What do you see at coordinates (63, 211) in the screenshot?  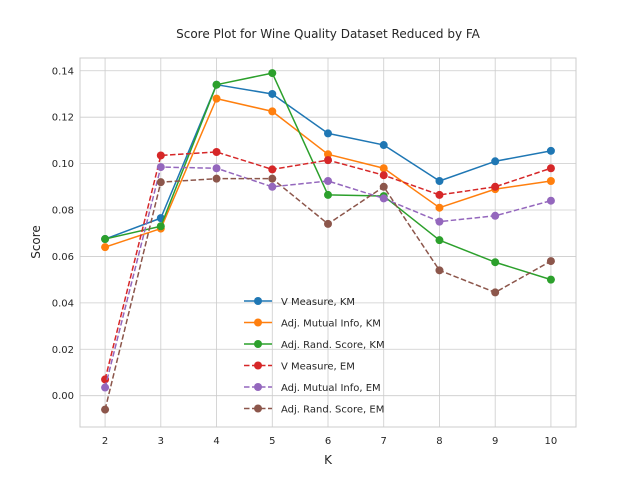 I see `y-tick-label: 0.08` at bounding box center [63, 211].